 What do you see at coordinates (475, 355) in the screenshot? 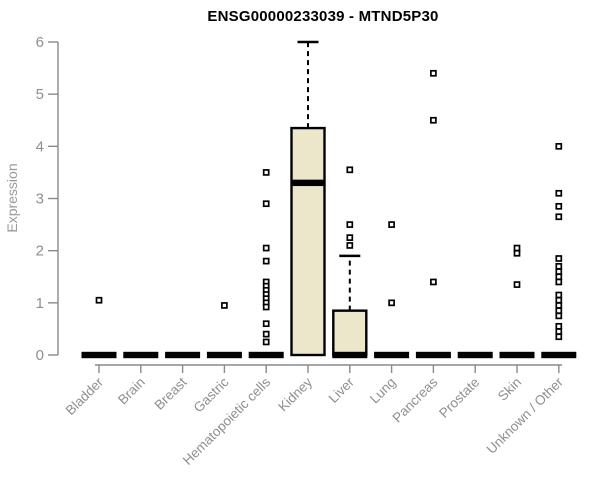
I see `median-Prostate` at bounding box center [475, 355].